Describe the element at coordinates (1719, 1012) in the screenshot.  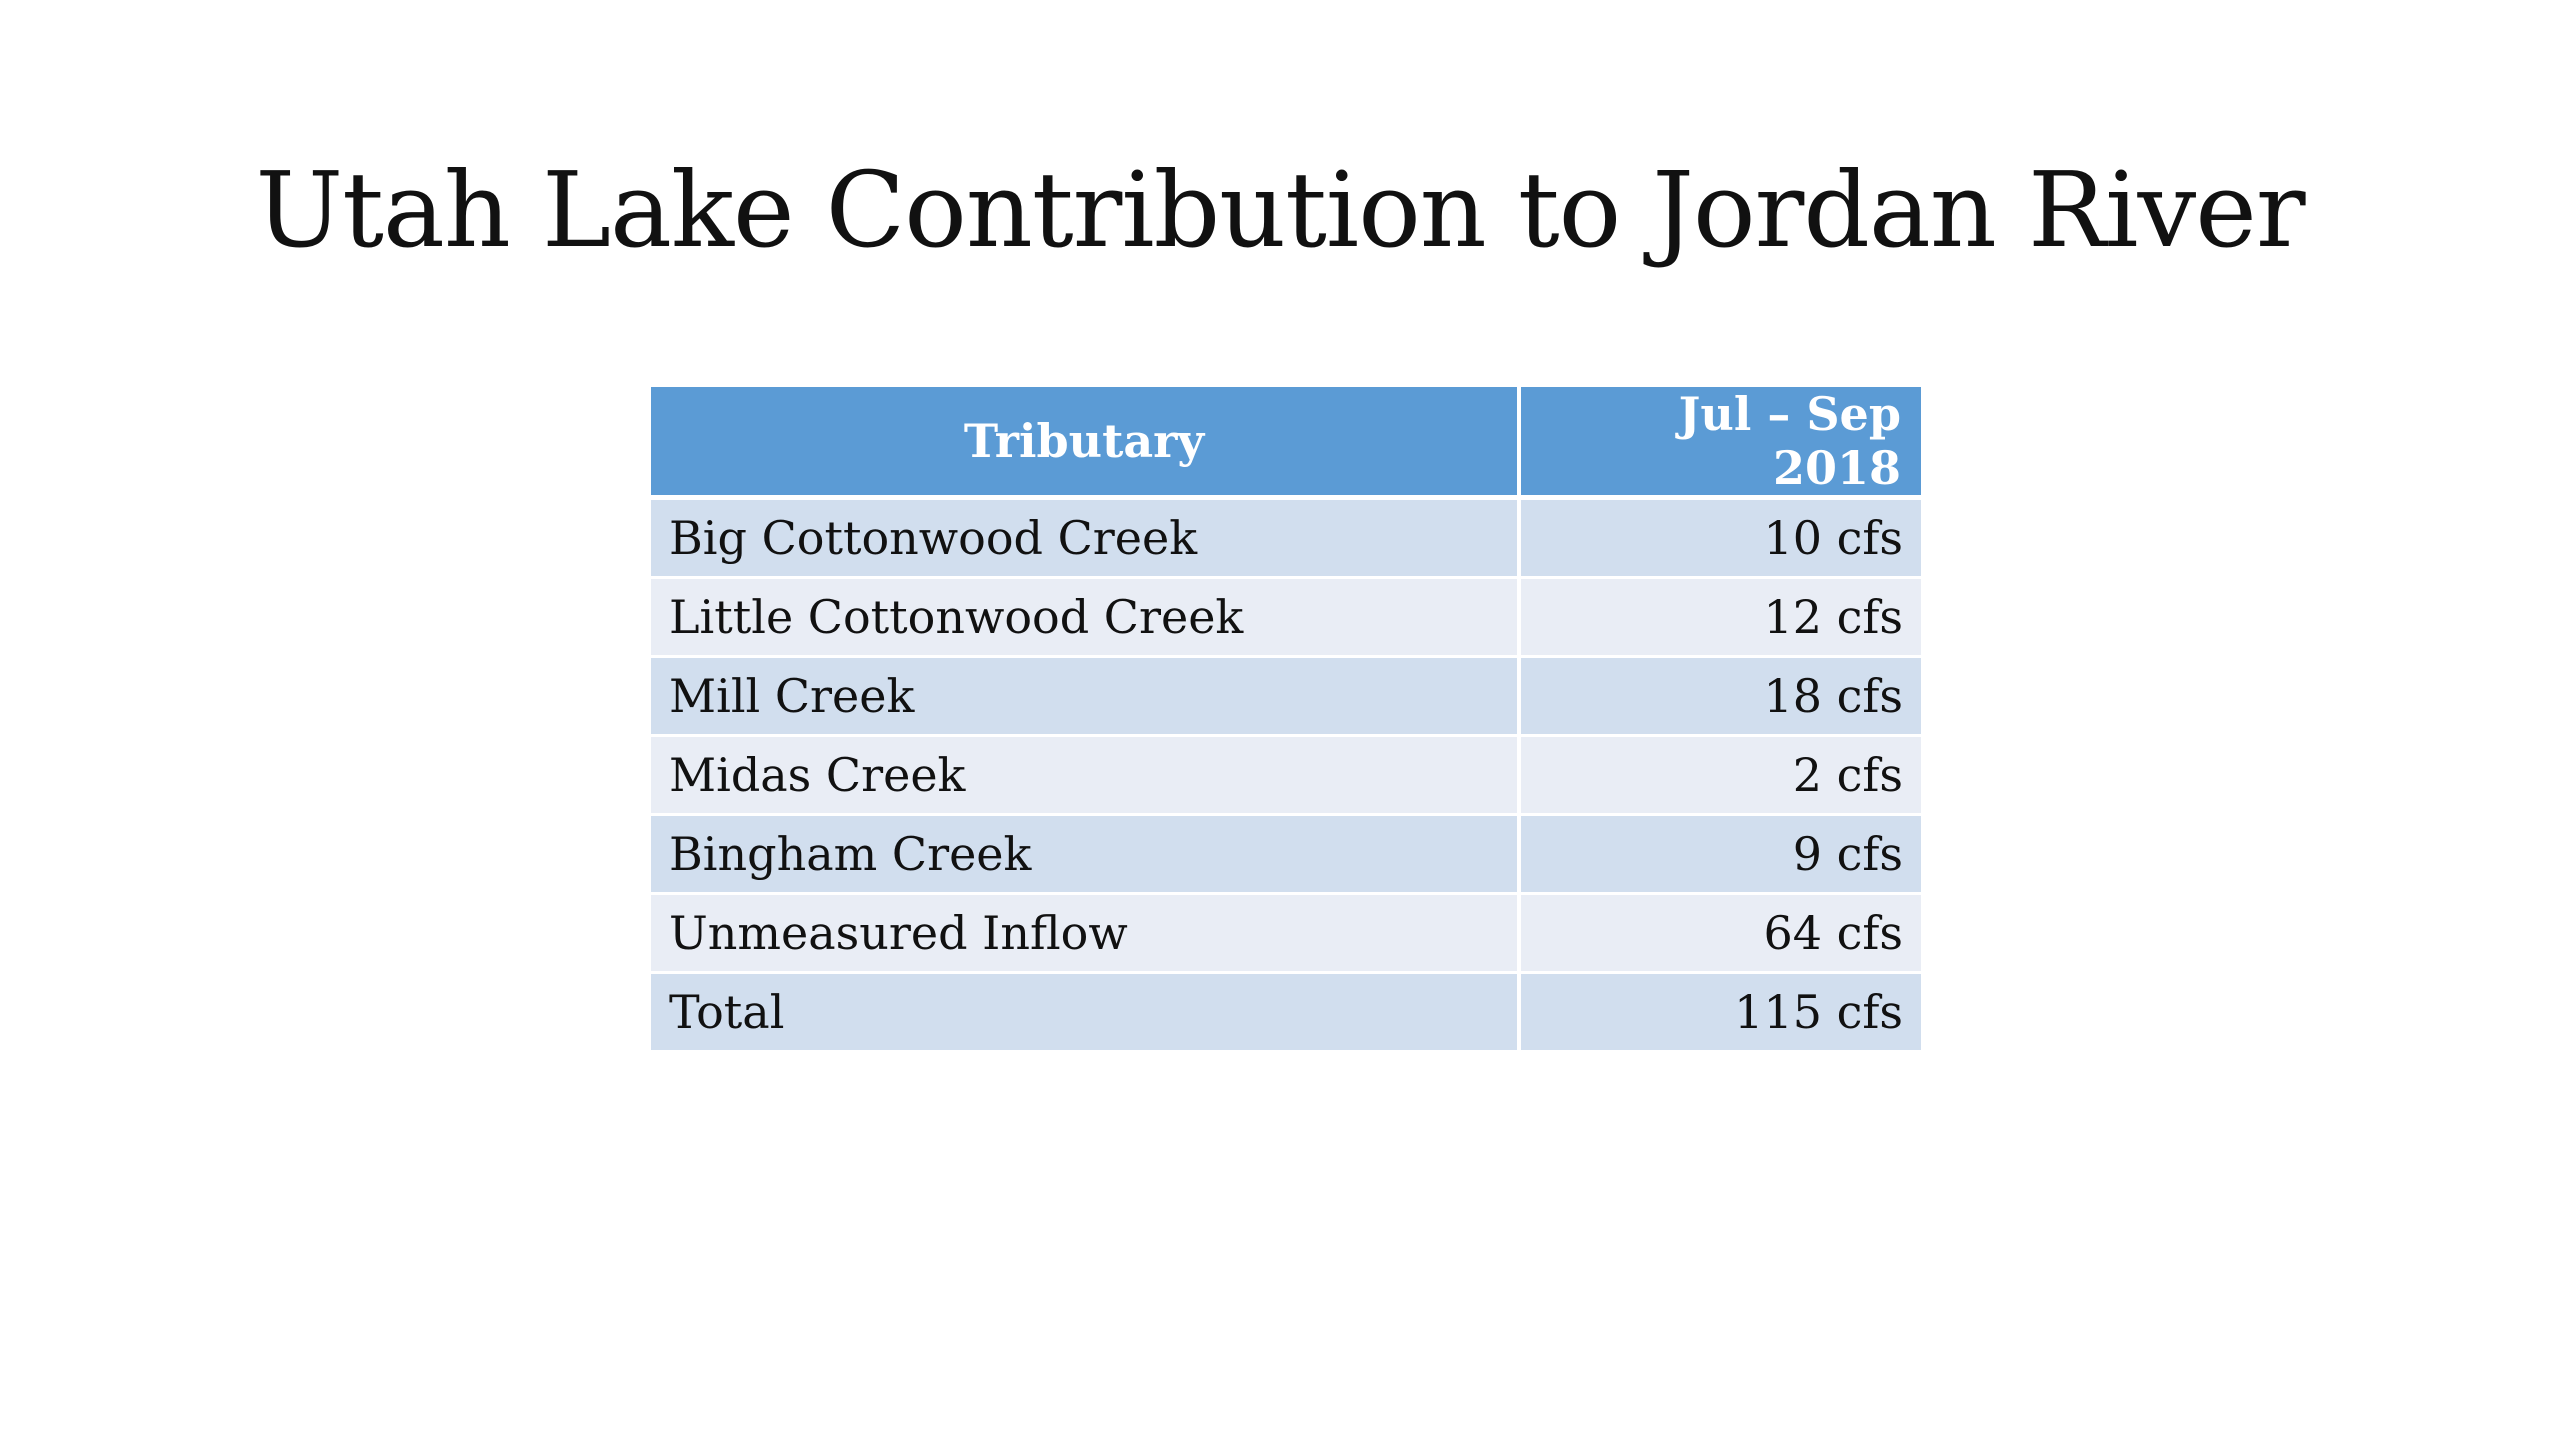
I see `total-flow: 115 cfs` at that location.